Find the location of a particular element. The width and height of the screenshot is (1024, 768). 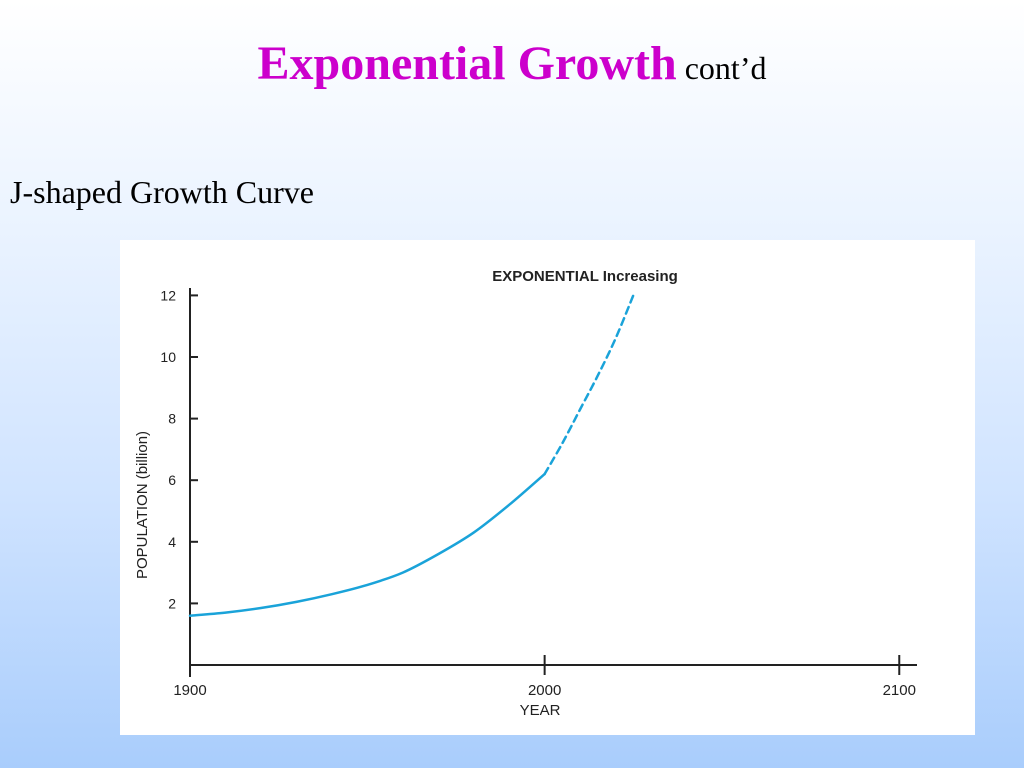

x-tick-label: 2000 is located at coordinates (544, 690).